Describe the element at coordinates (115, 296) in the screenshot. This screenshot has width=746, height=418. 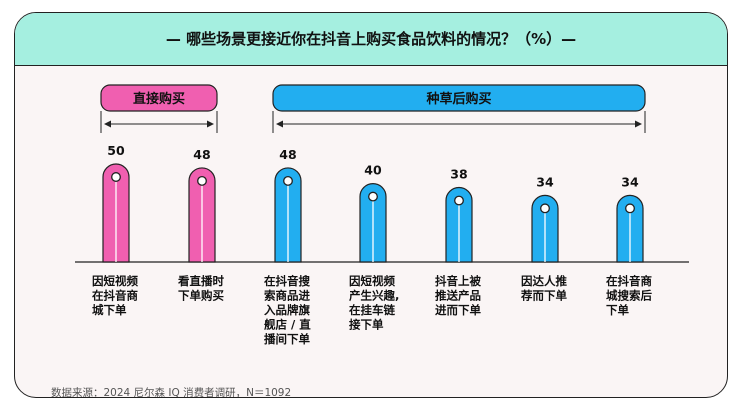
I see `category-label-1-line-2: 在抖音商` at that location.